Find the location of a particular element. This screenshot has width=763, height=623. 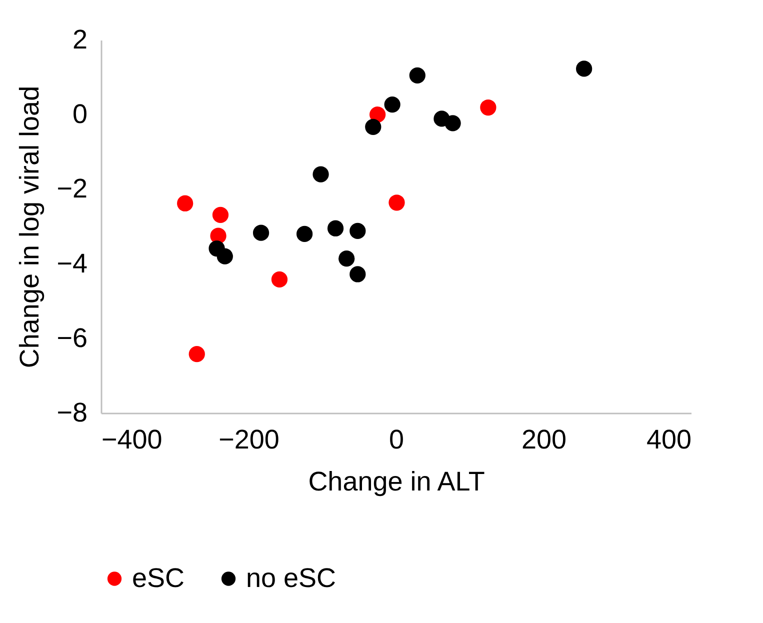

legend-label: eSC is located at coordinates (158, 577).